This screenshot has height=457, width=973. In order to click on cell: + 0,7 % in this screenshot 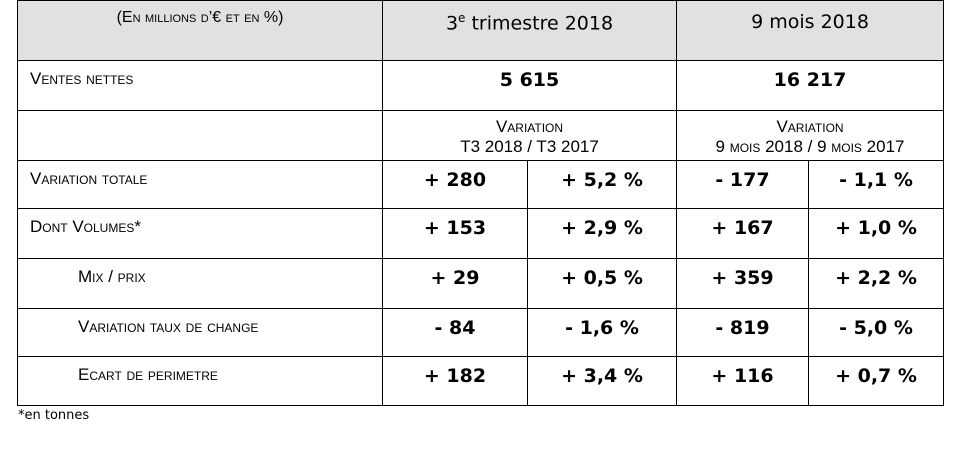, I will do `click(876, 381)`.